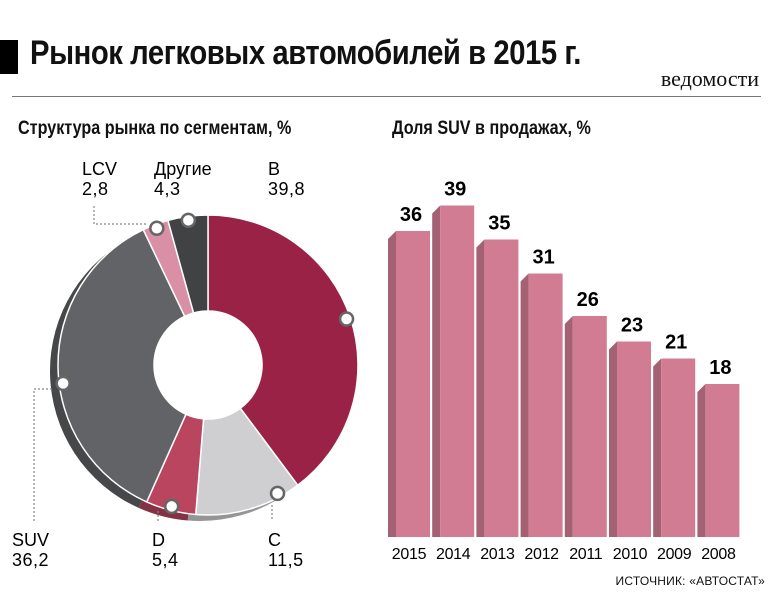  What do you see at coordinates (167, 189) in the screenshot?
I see `pie-value-other: 4,3` at bounding box center [167, 189].